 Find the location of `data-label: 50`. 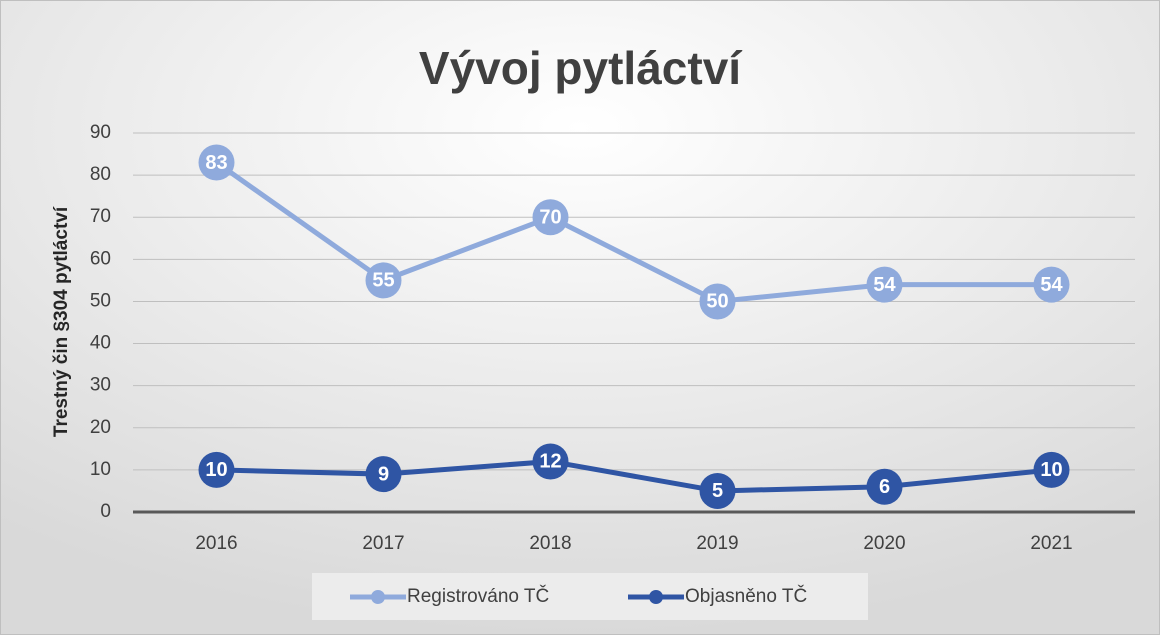

data-label: 50 is located at coordinates (717, 302).